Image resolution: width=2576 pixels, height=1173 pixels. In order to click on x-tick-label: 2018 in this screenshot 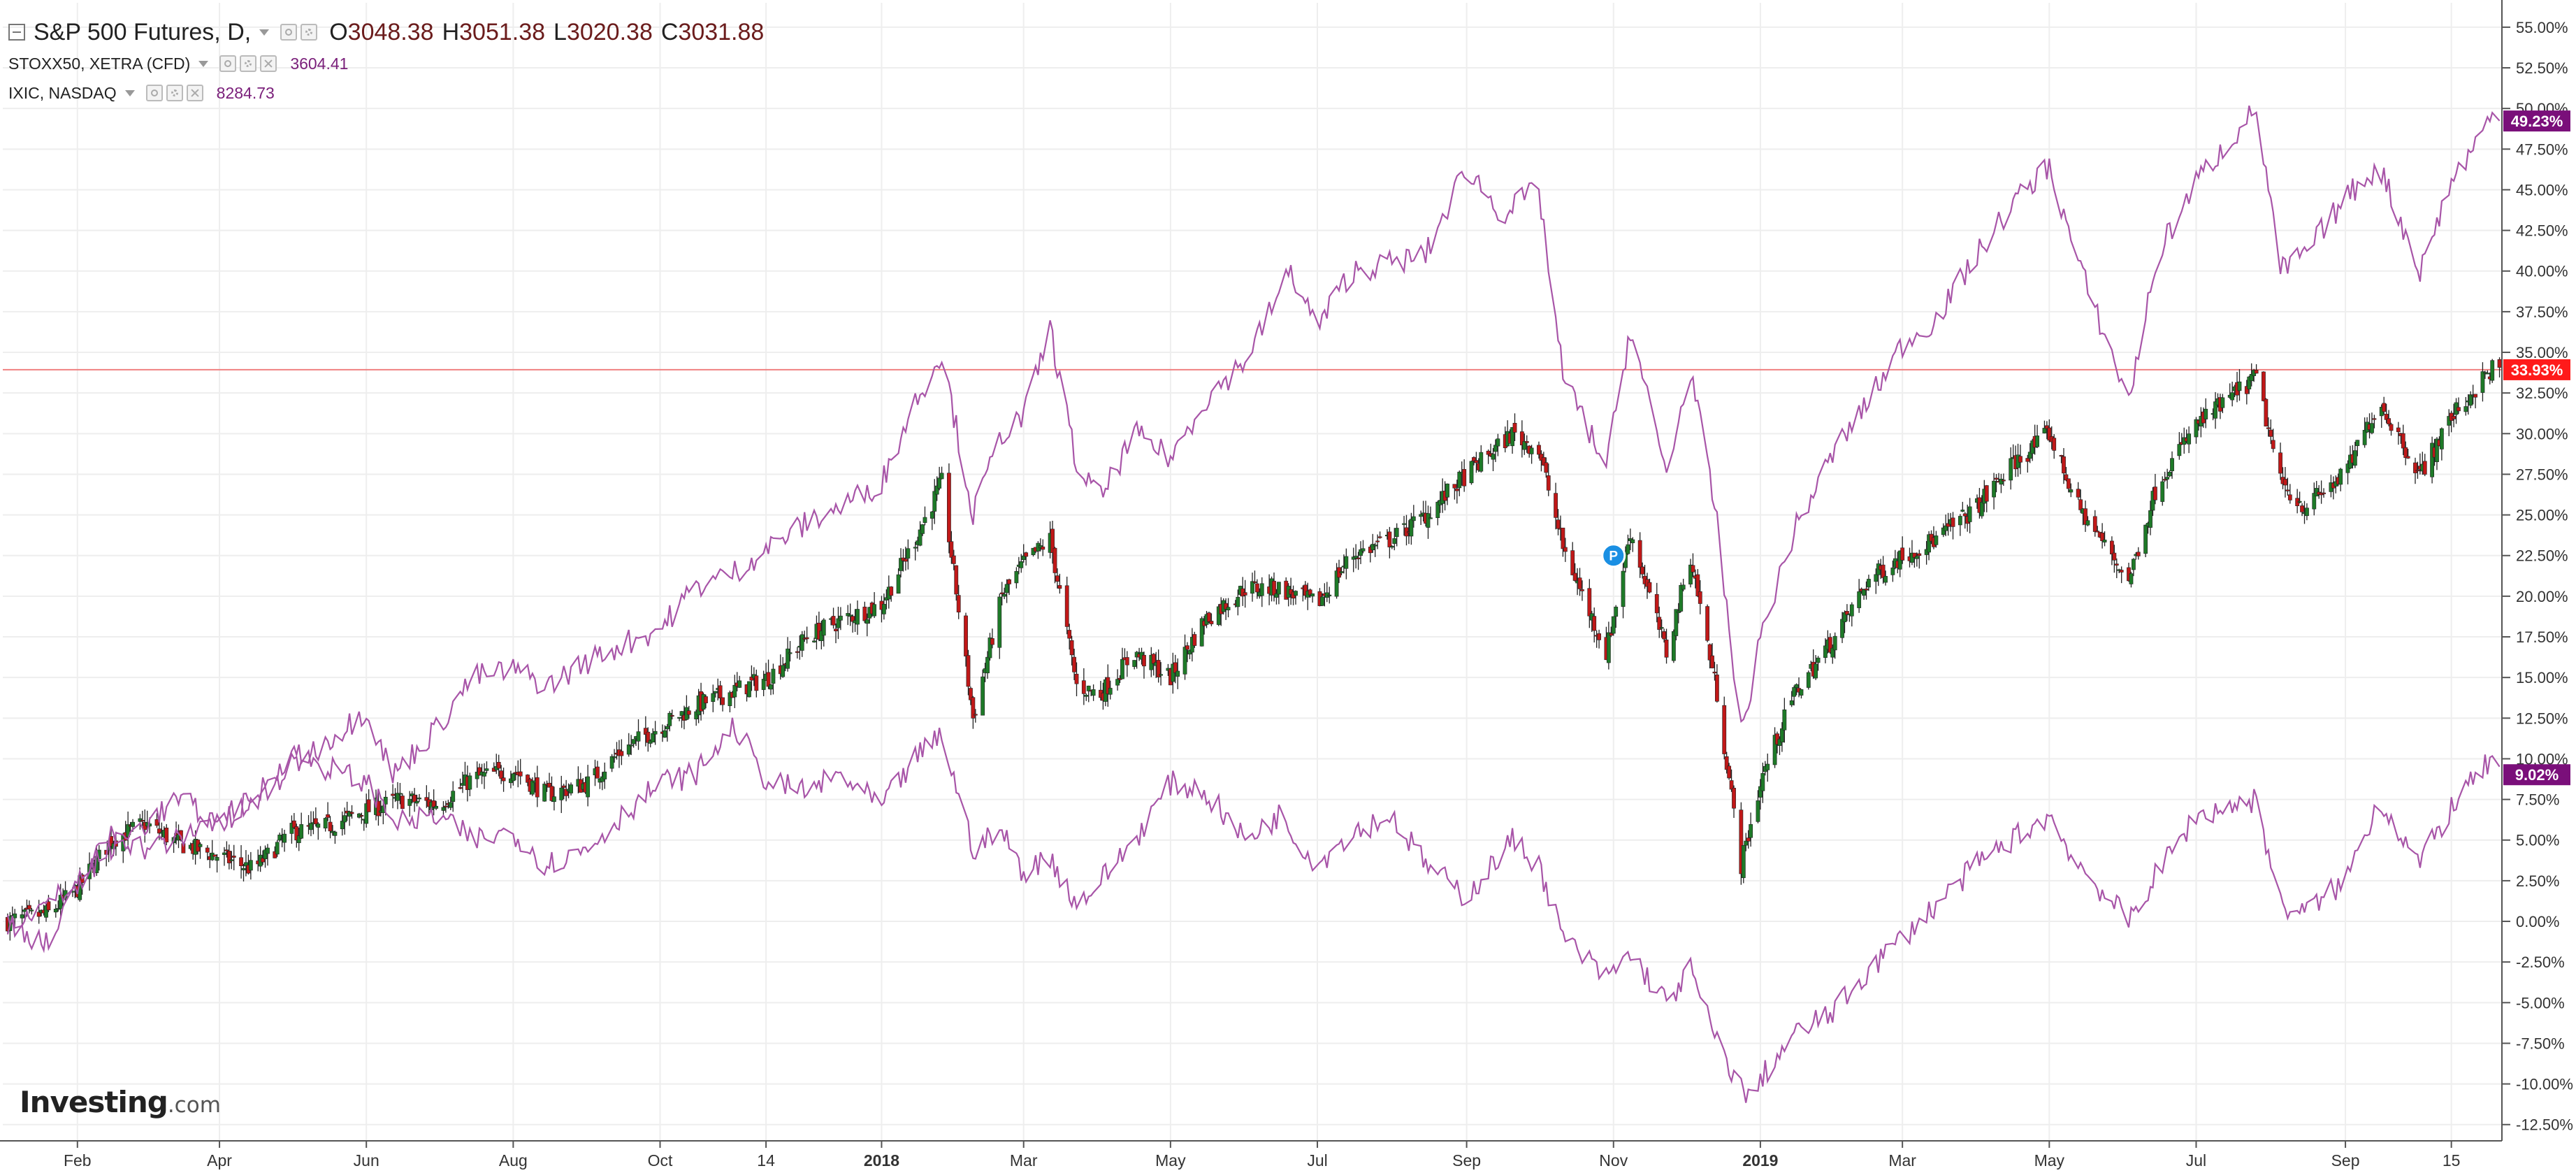, I will do `click(881, 1160)`.